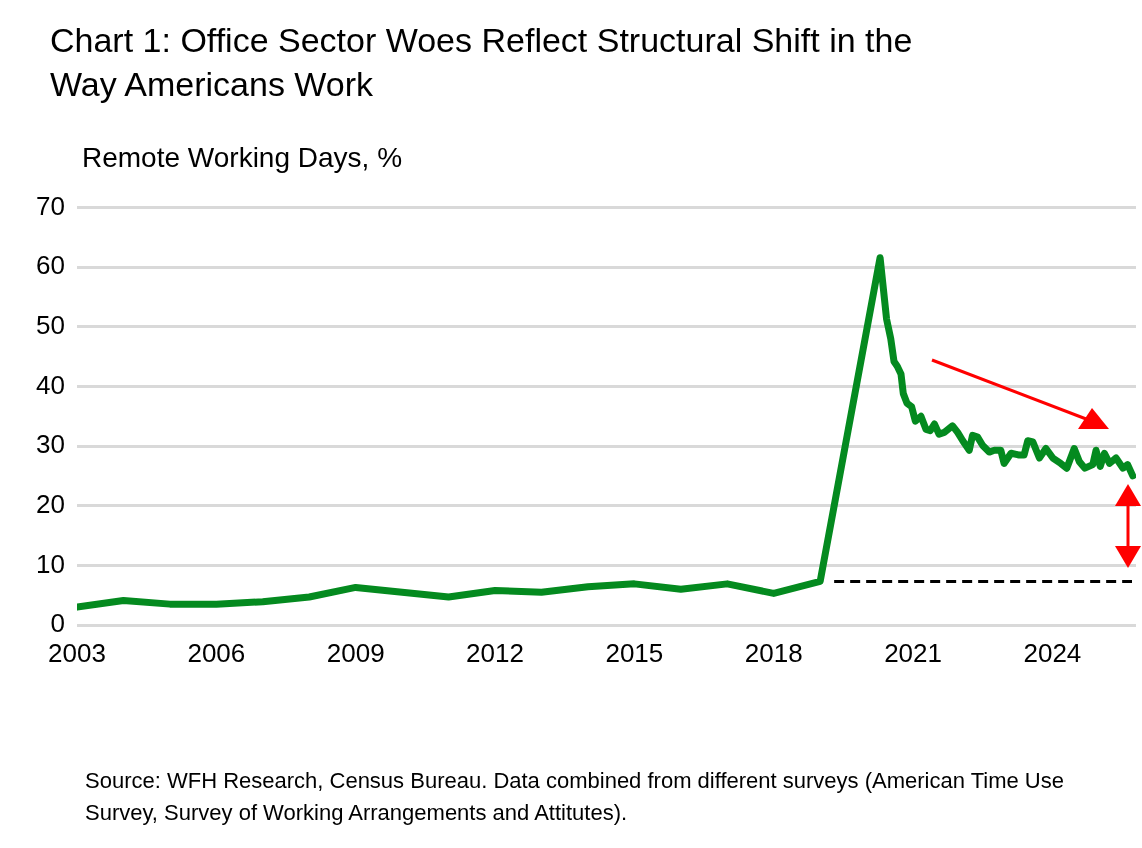 The image size is (1142, 848). I want to click on y-tick-label: 70, so click(50, 205).